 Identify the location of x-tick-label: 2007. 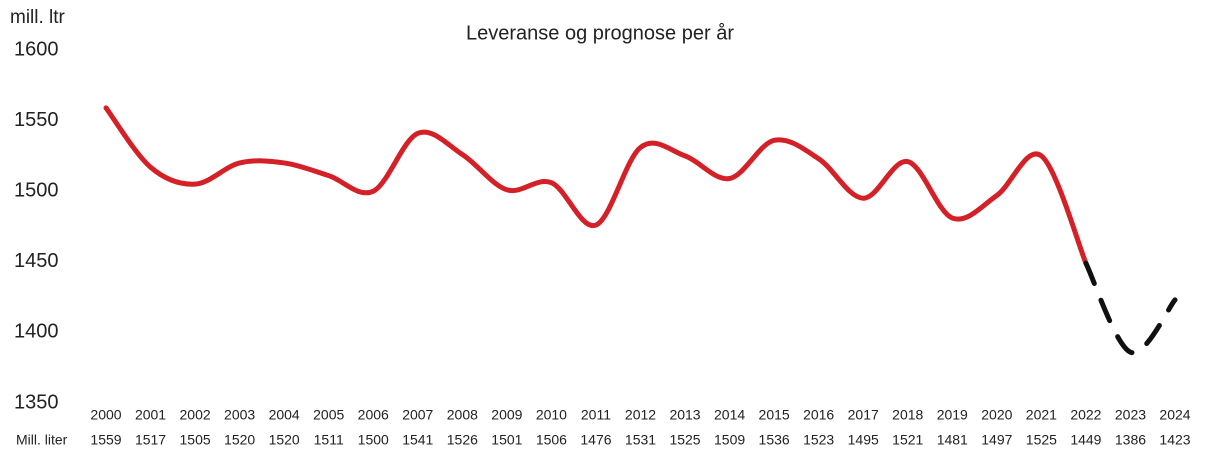
(417, 415).